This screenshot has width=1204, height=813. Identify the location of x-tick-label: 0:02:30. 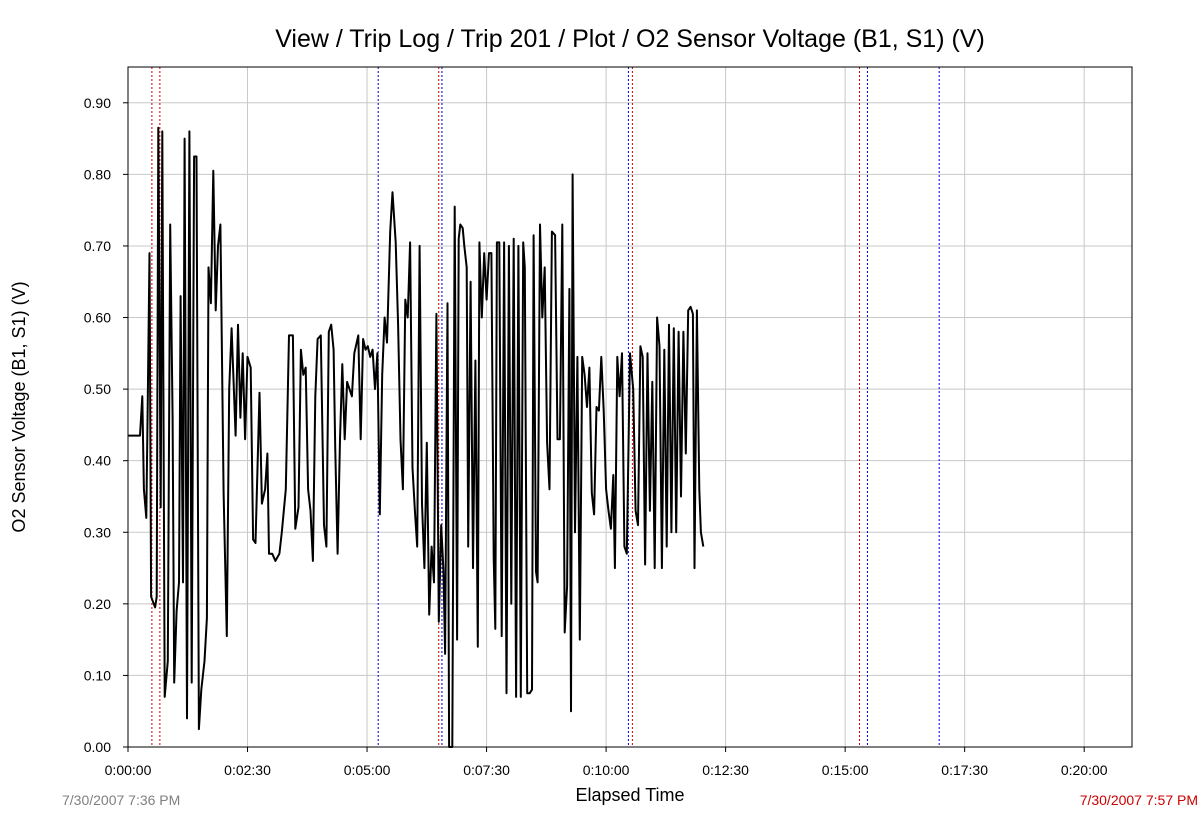
(247, 770).